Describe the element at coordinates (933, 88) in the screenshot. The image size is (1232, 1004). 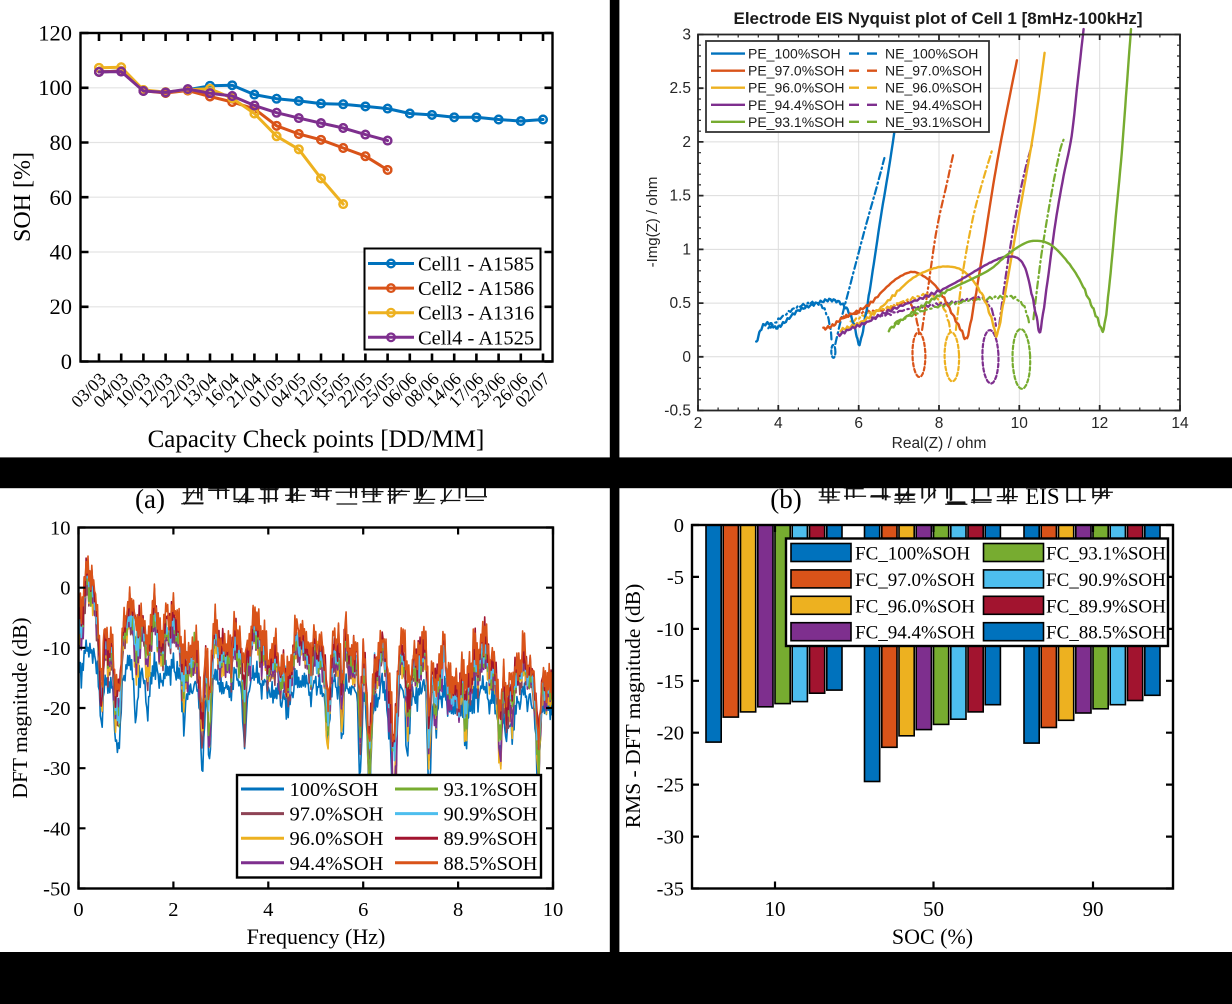
I see `svg-text: NE_96.0%SOH` at that location.